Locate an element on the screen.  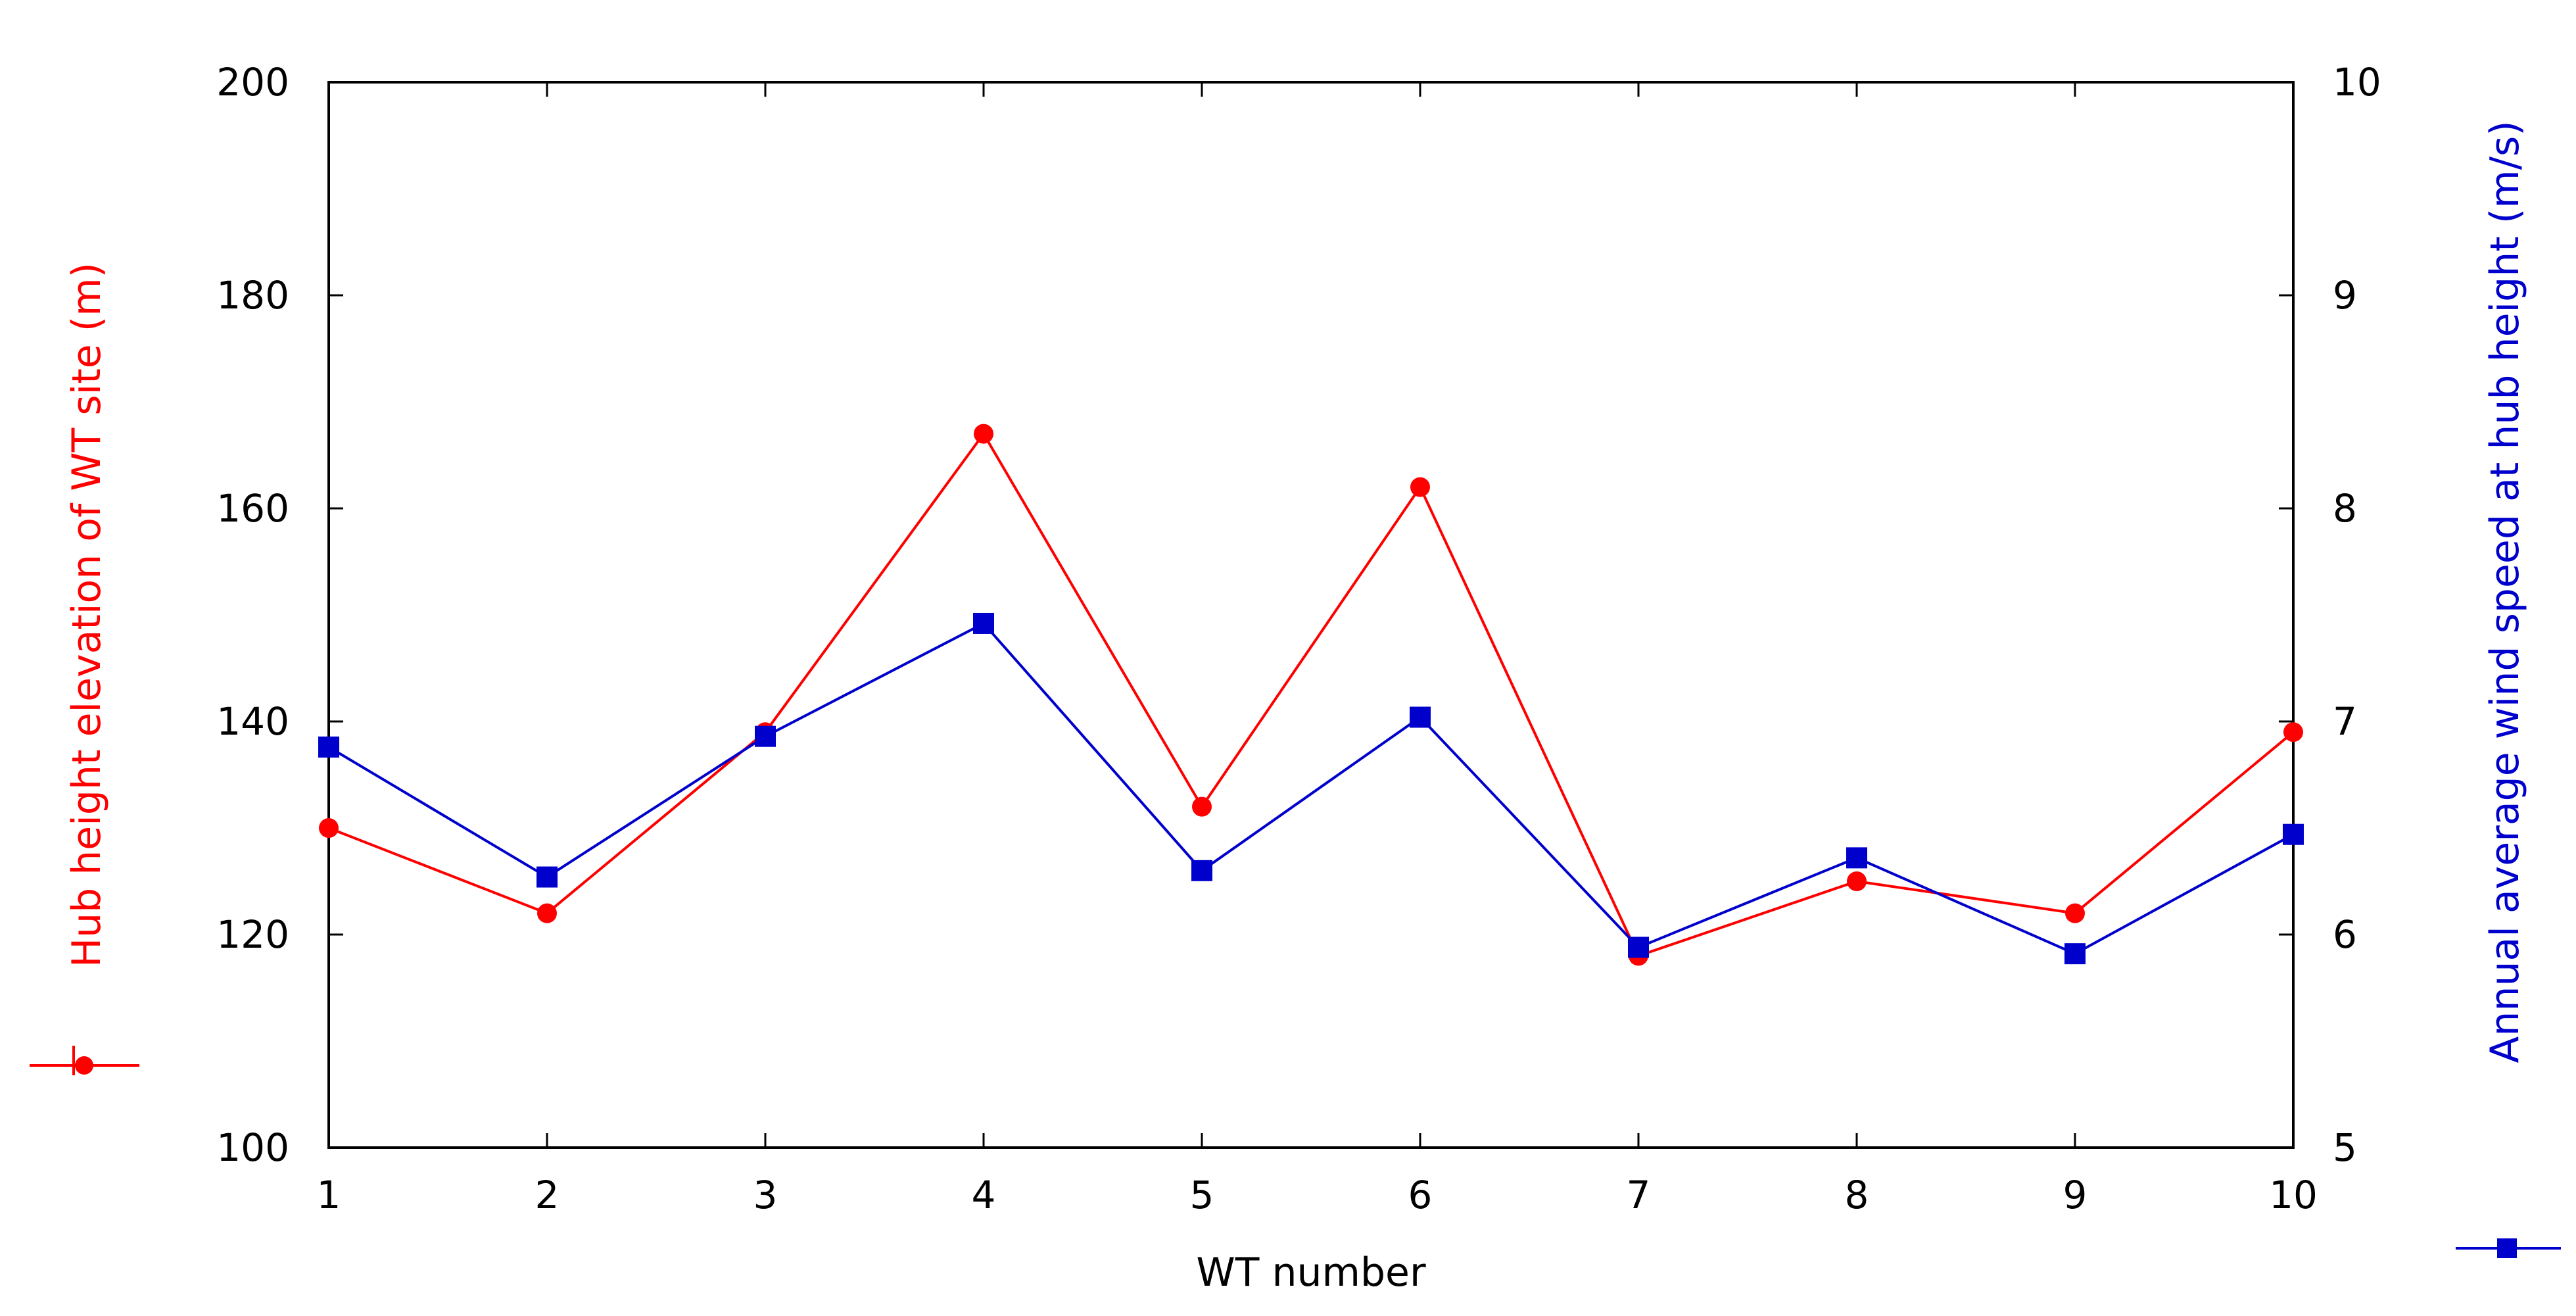
x-tick-label: 3 is located at coordinates (765, 1195).